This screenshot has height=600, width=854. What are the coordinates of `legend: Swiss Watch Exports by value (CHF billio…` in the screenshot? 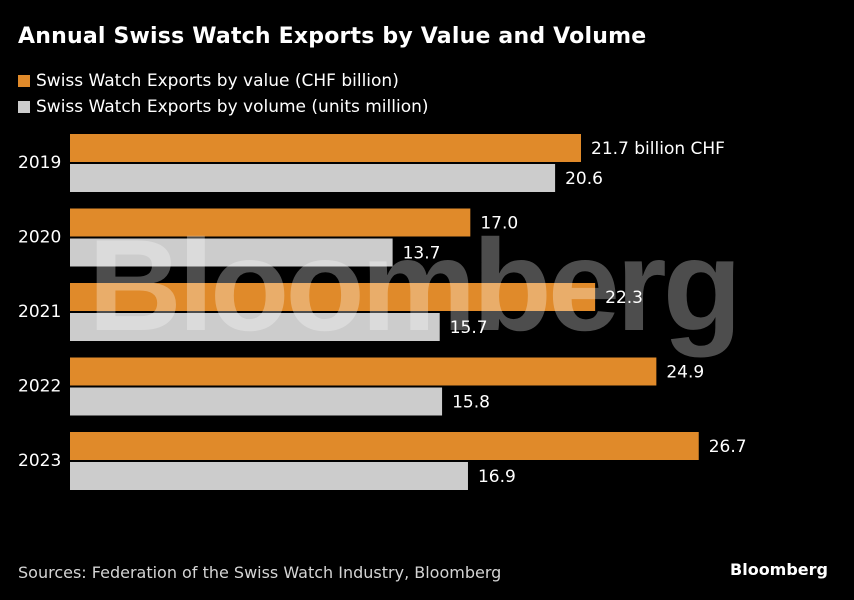 It's located at (223, 94).